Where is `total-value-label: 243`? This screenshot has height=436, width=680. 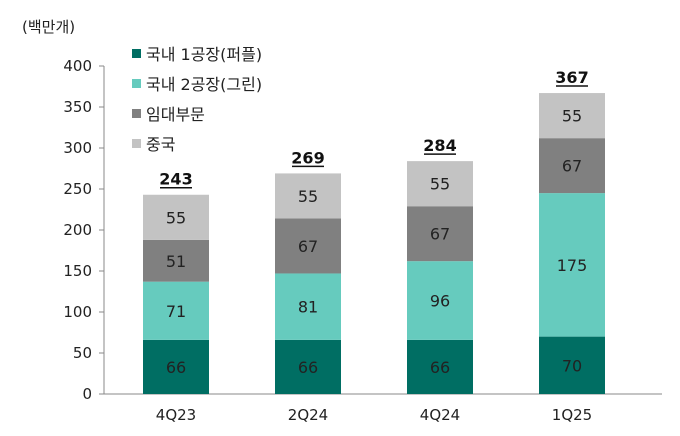 total-value-label: 243 is located at coordinates (175, 179).